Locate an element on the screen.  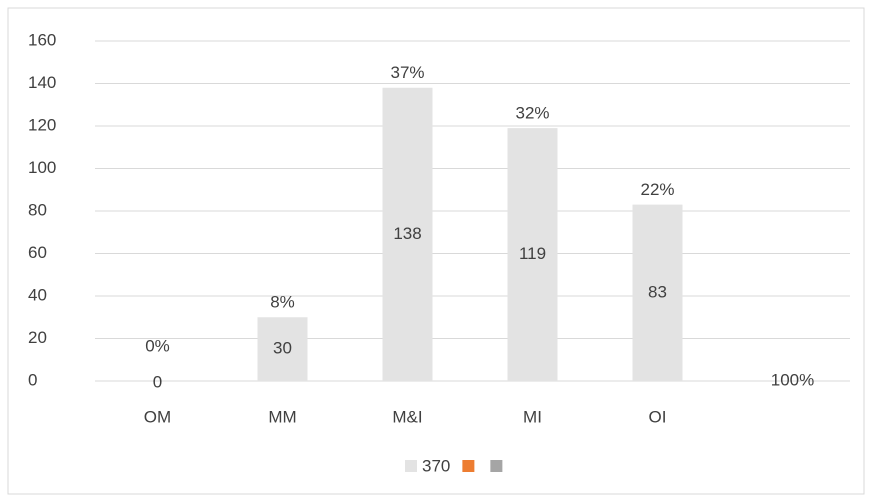
x-tick-label: MM is located at coordinates (282, 416).